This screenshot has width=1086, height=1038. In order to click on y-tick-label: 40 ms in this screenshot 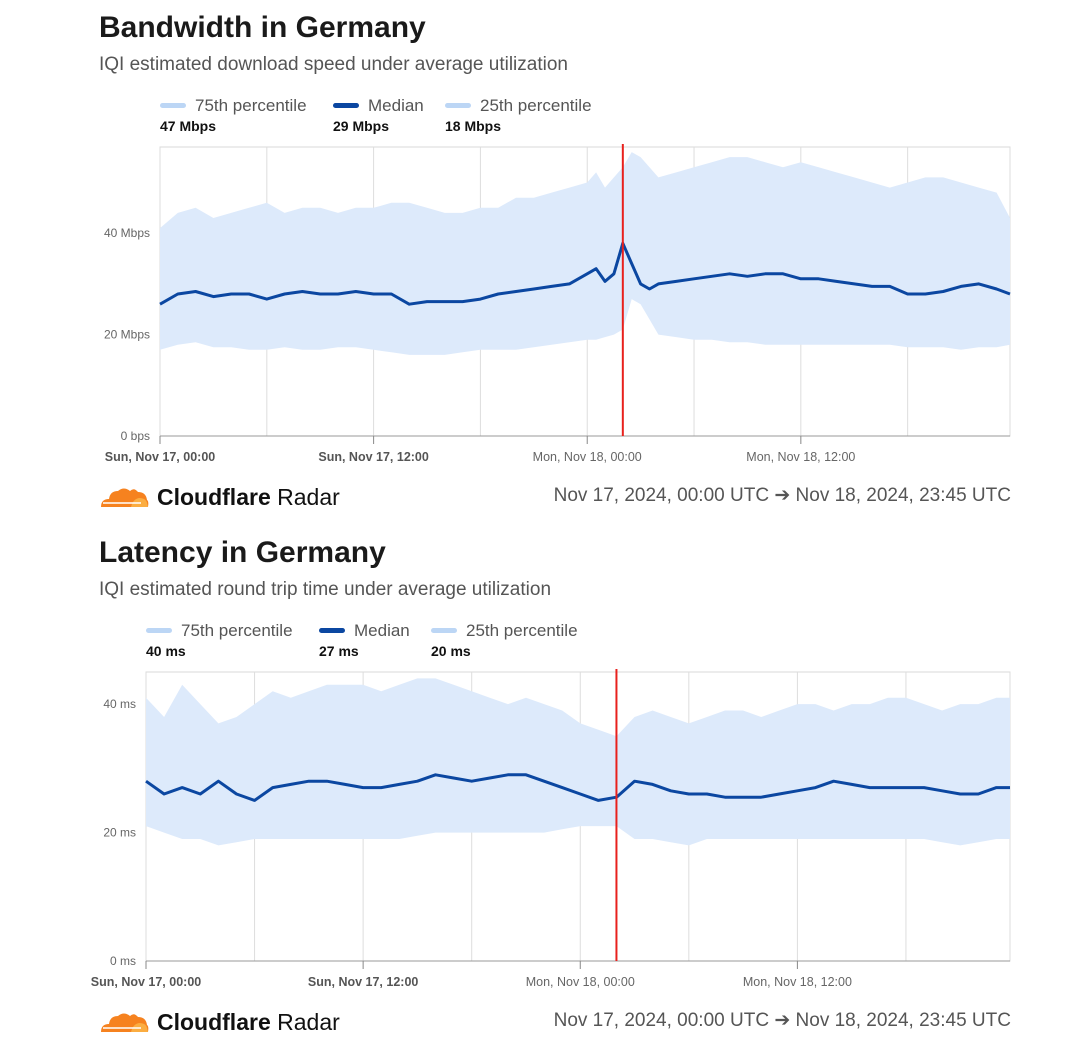, I will do `click(119, 704)`.